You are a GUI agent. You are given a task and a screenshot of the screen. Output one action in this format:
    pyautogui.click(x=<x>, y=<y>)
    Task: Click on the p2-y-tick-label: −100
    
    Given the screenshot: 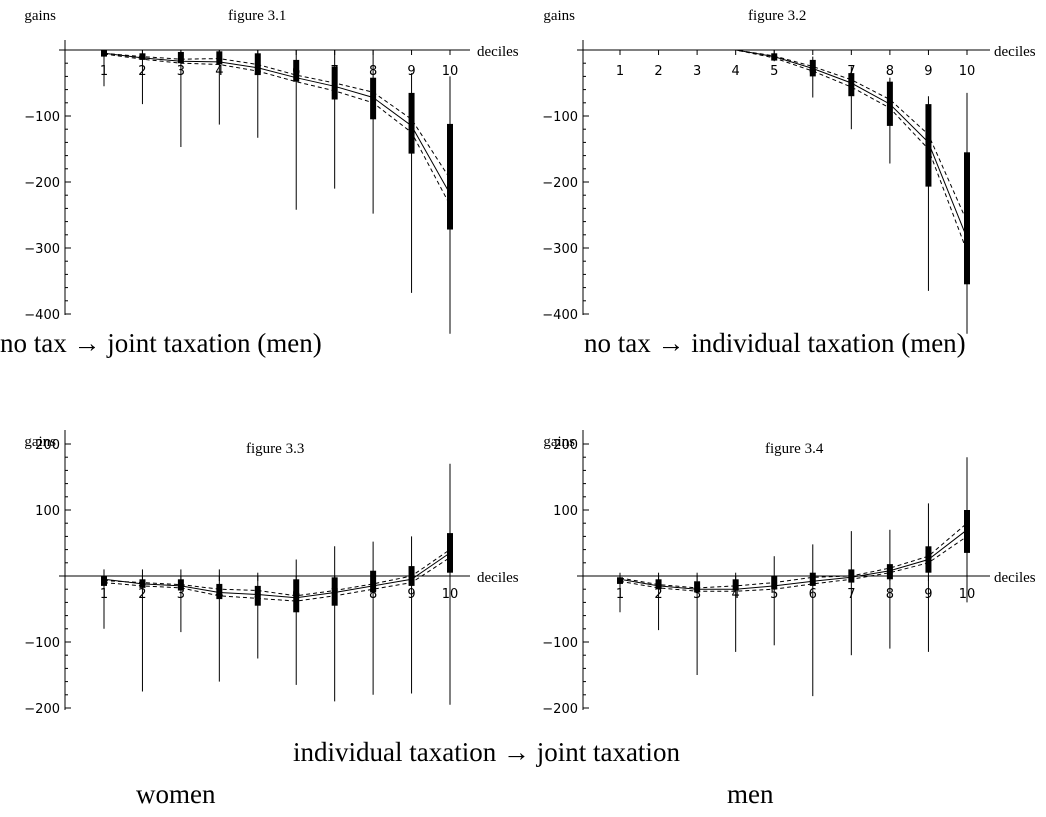 What is the action you would take?
    pyautogui.click(x=560, y=117)
    